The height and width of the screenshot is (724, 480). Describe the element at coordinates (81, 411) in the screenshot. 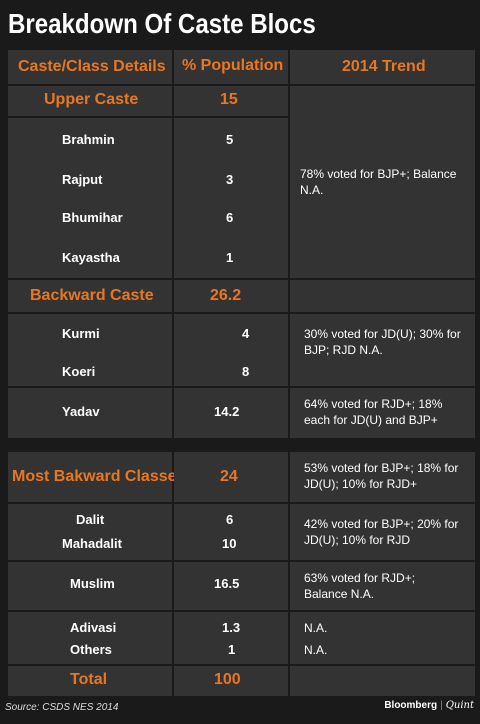

I see `row-name: Yadav` at that location.